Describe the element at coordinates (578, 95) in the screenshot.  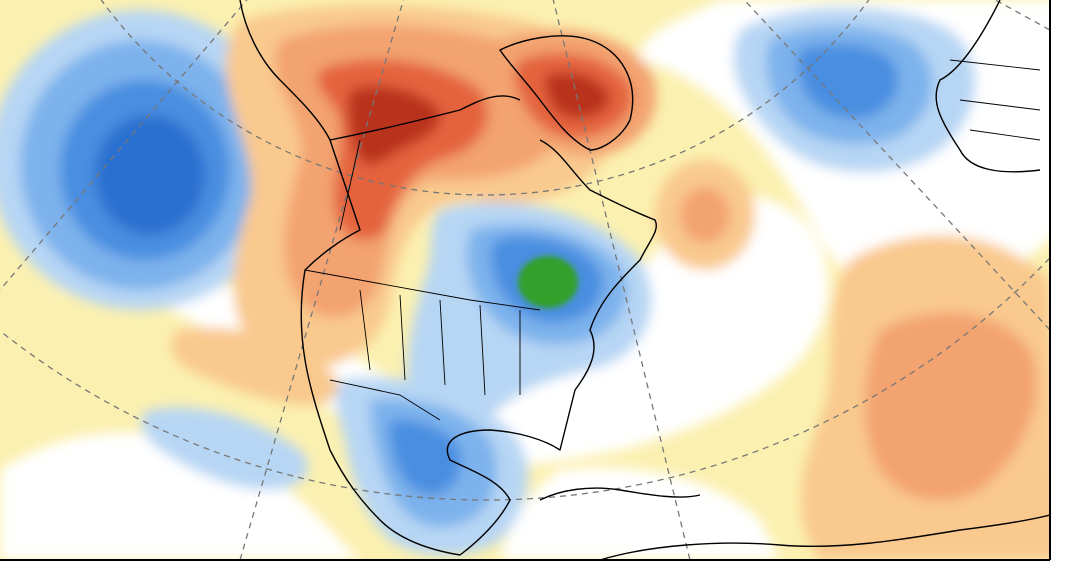
I see `greenland-warm-core` at that location.